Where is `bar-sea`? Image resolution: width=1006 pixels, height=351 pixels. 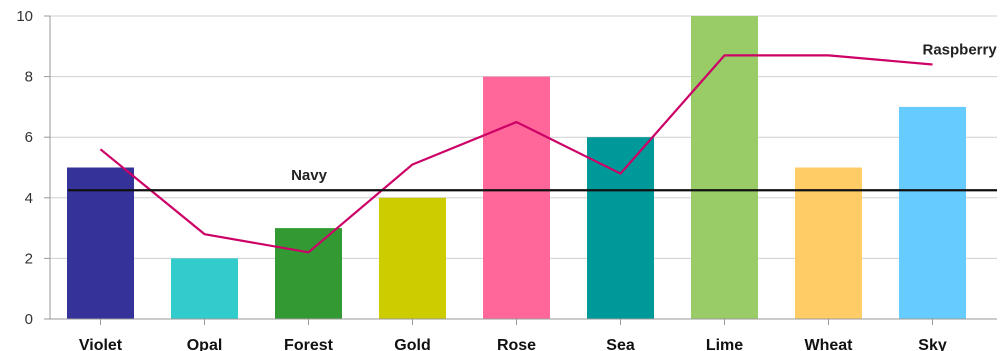 bar-sea is located at coordinates (620, 228).